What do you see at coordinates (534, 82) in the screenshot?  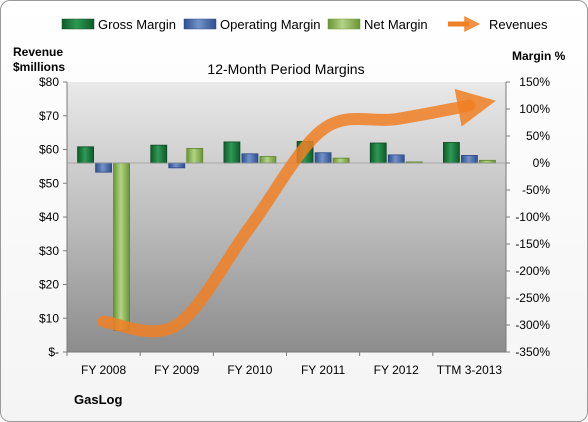 I see `right-tick-label: 150%` at bounding box center [534, 82].